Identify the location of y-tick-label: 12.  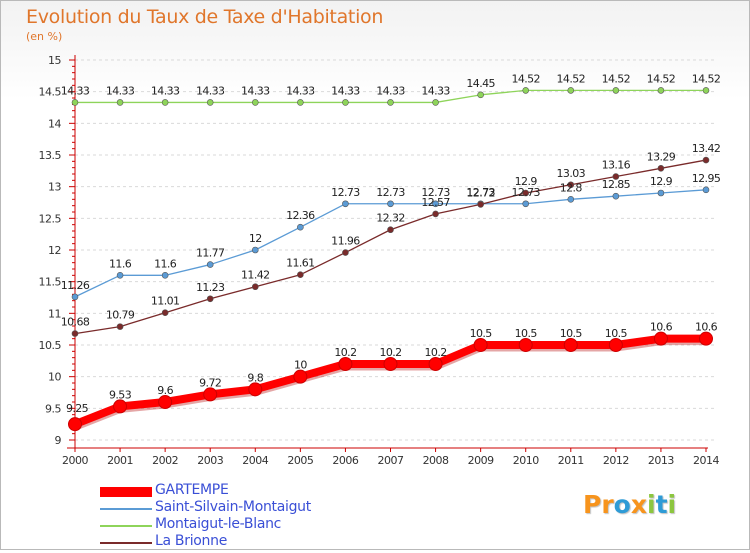
(54, 250).